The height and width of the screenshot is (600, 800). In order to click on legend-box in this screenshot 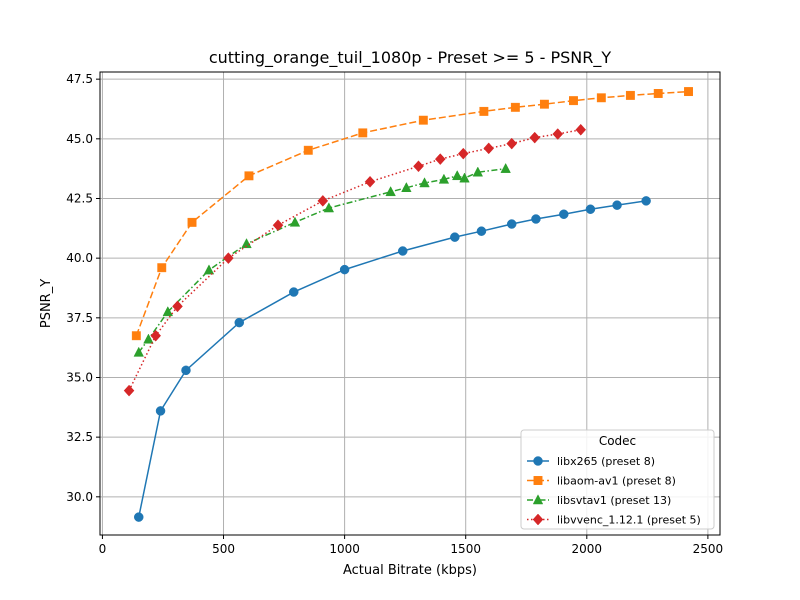, I will do `click(617, 479)`.